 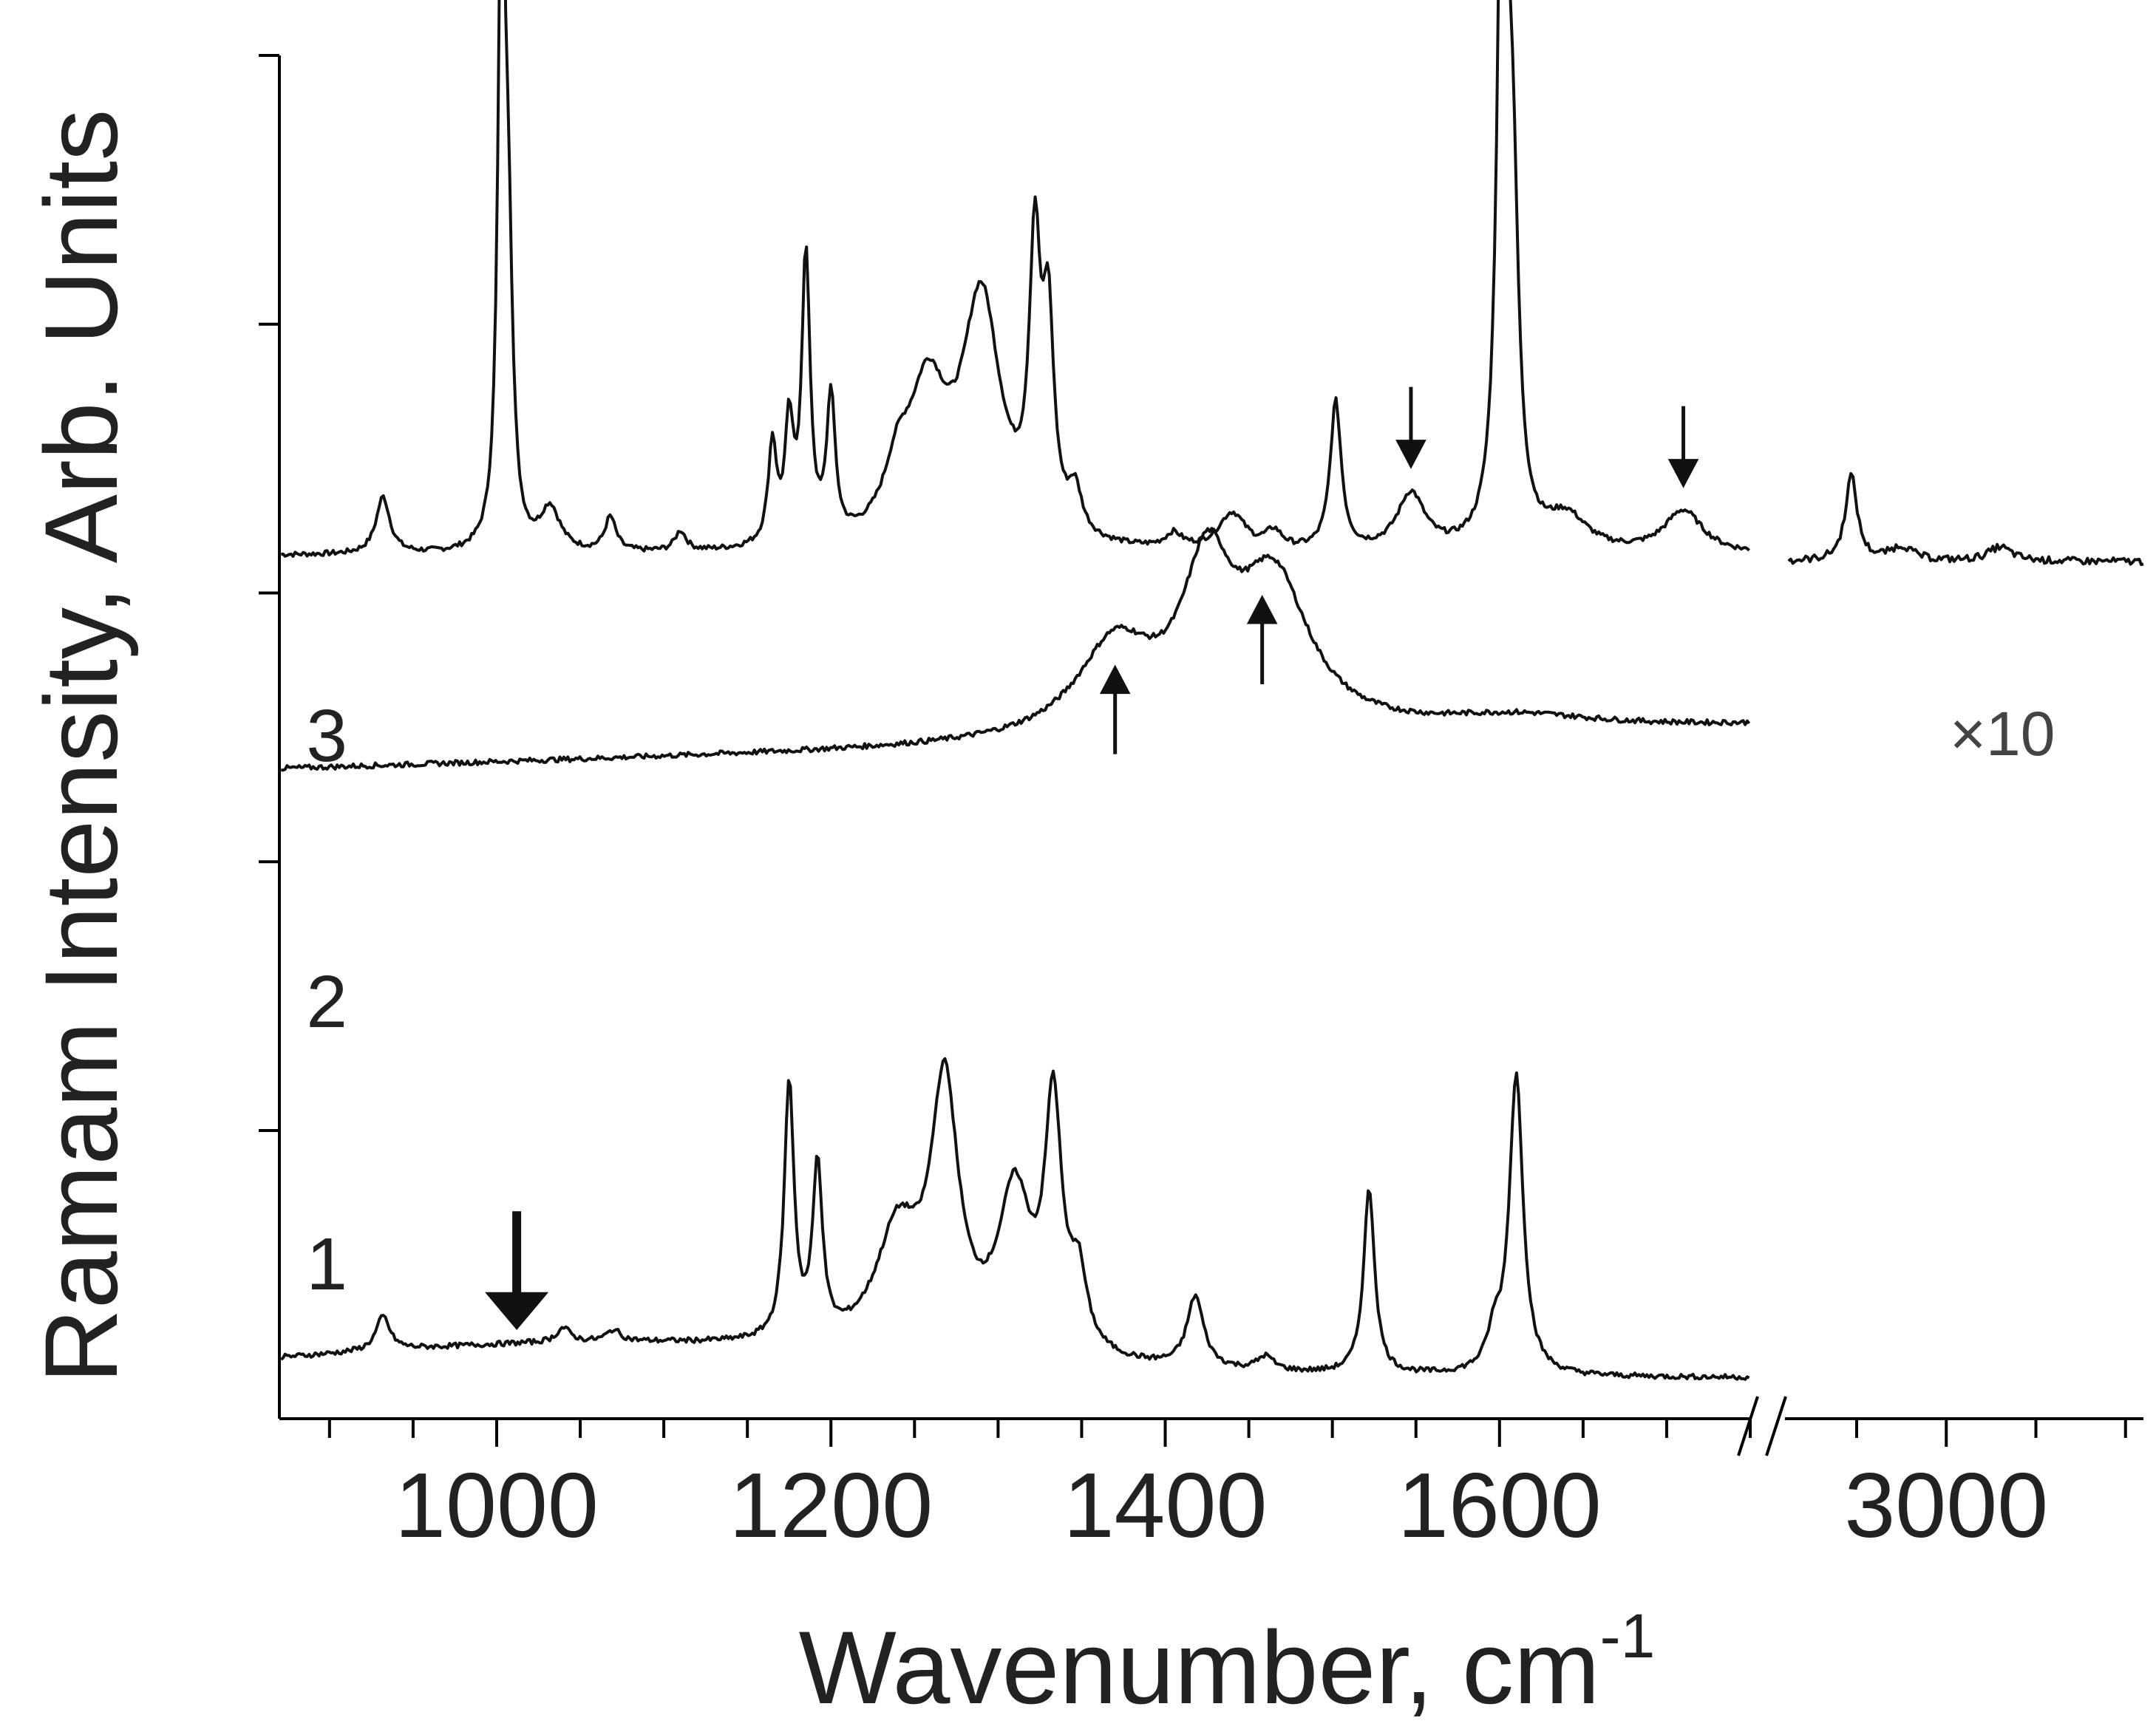 I want to click on scale-annotation: ×10, so click(x=2002, y=733).